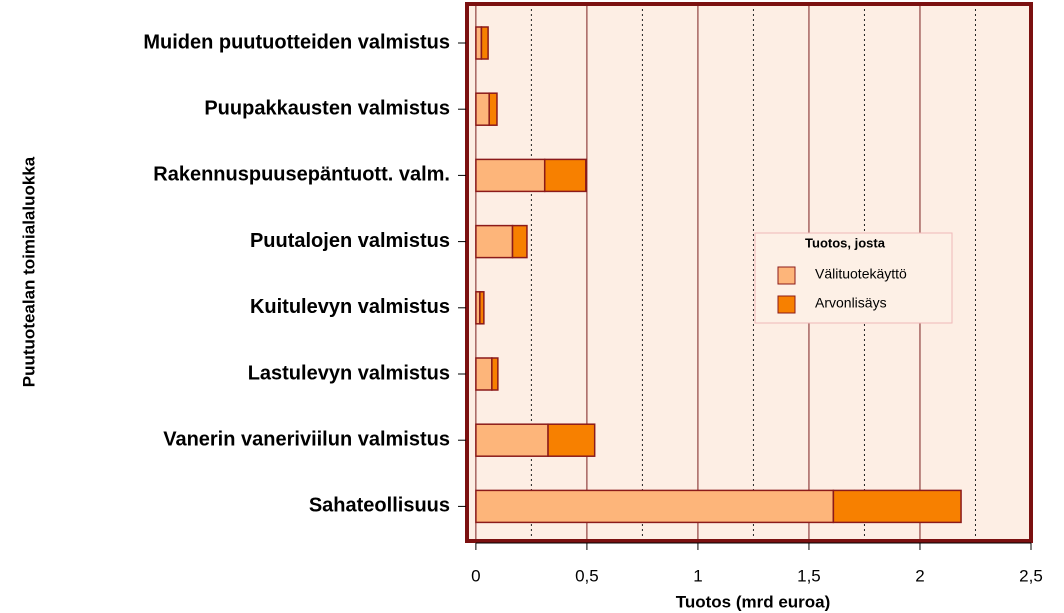 This screenshot has height=613, width=1064. I want to click on y-tick-label: Kuitulevyn valmistus, so click(350, 307).